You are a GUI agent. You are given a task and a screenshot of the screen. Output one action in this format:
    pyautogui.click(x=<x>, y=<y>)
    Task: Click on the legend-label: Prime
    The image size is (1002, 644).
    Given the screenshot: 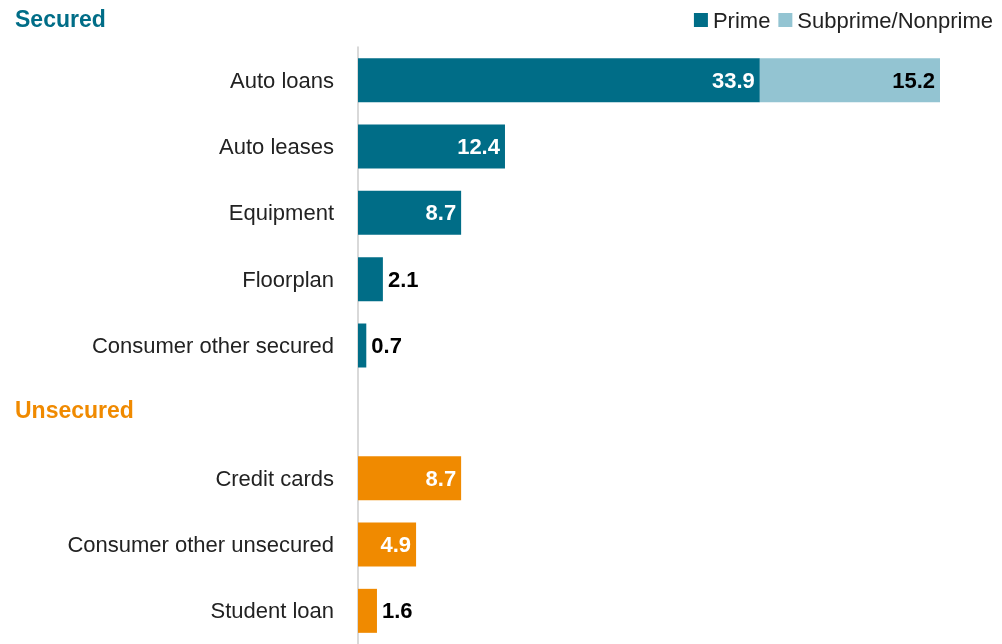 What is the action you would take?
    pyautogui.click(x=741, y=20)
    